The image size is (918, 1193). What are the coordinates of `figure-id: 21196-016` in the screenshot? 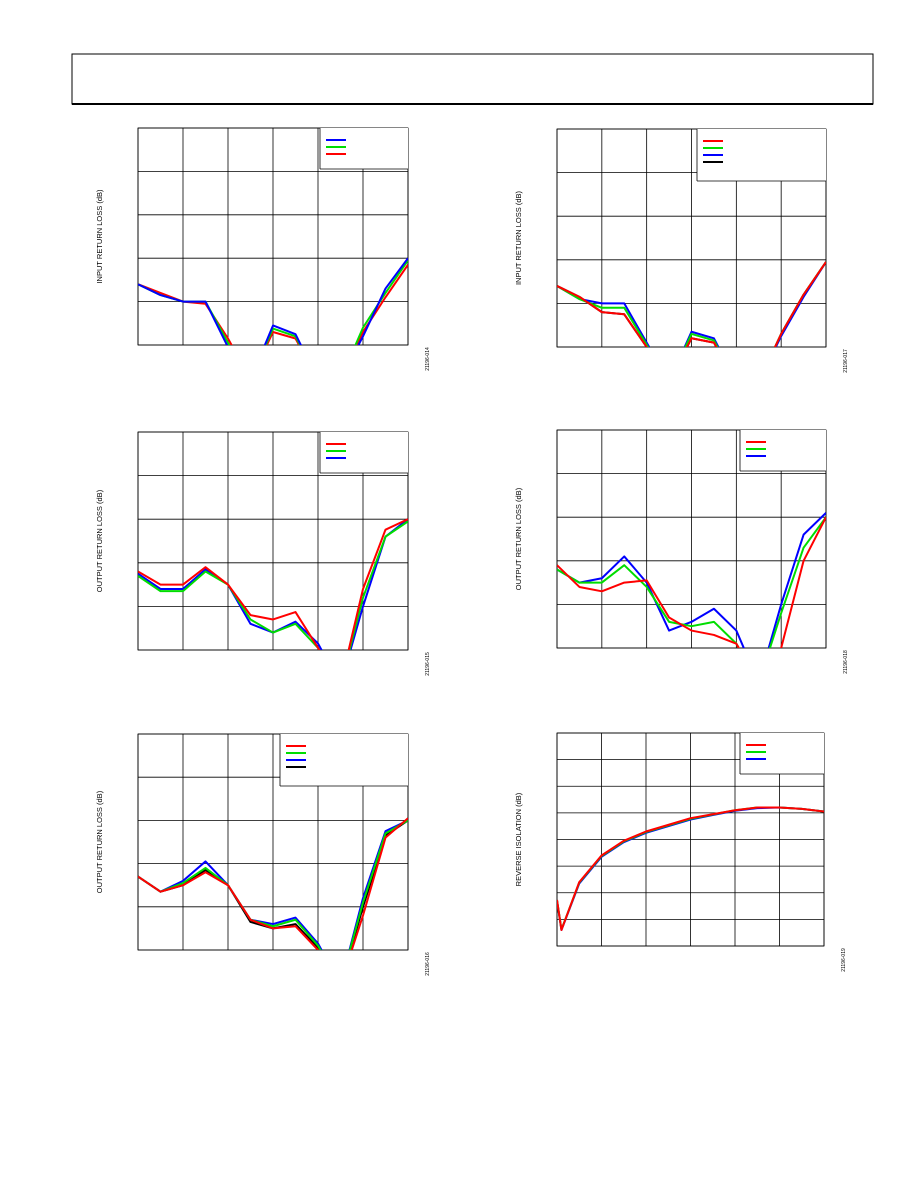 It's located at (428, 964).